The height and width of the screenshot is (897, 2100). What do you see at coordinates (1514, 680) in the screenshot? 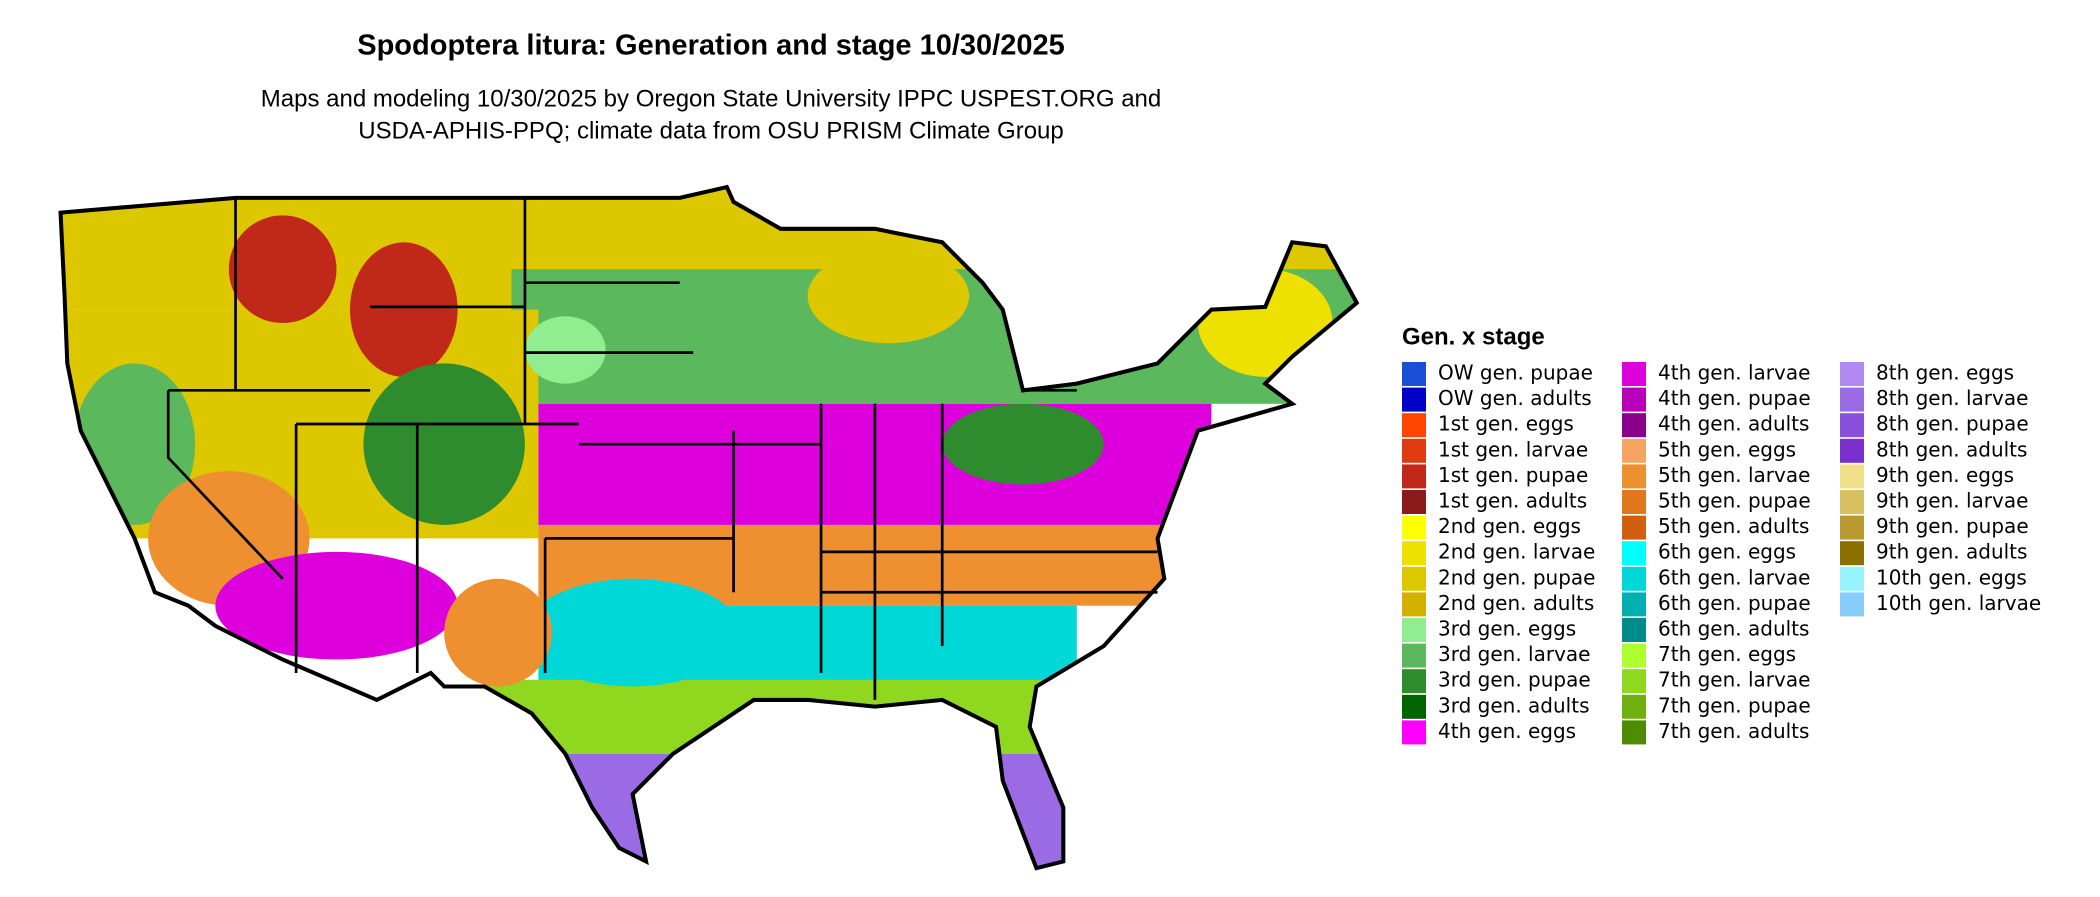
I see `legend-label: 3rd gen. pupae` at bounding box center [1514, 680].